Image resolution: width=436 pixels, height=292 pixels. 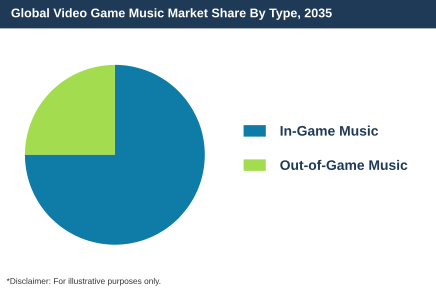 I want to click on legend-label: Out-of-Game Music, so click(x=344, y=165).